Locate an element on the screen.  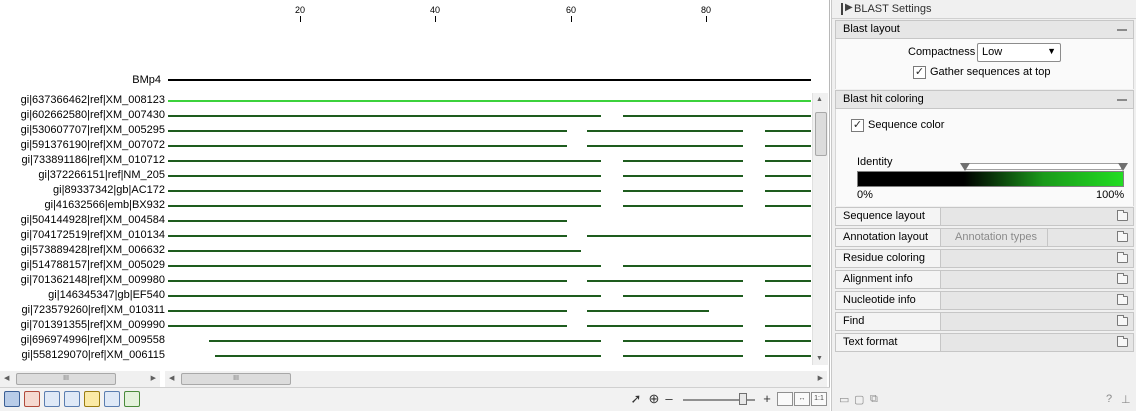
blast-graphics-view-icon is located at coordinates (12, 399).